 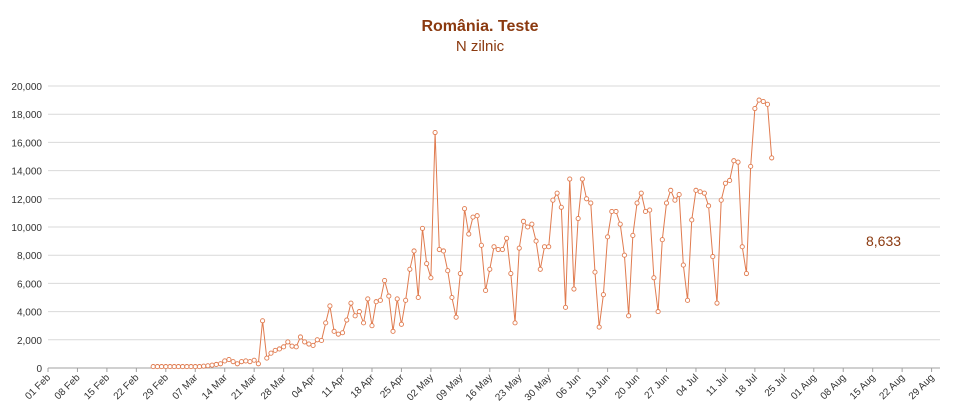 I want to click on x-tick-label: 30 May, so click(x=538, y=387).